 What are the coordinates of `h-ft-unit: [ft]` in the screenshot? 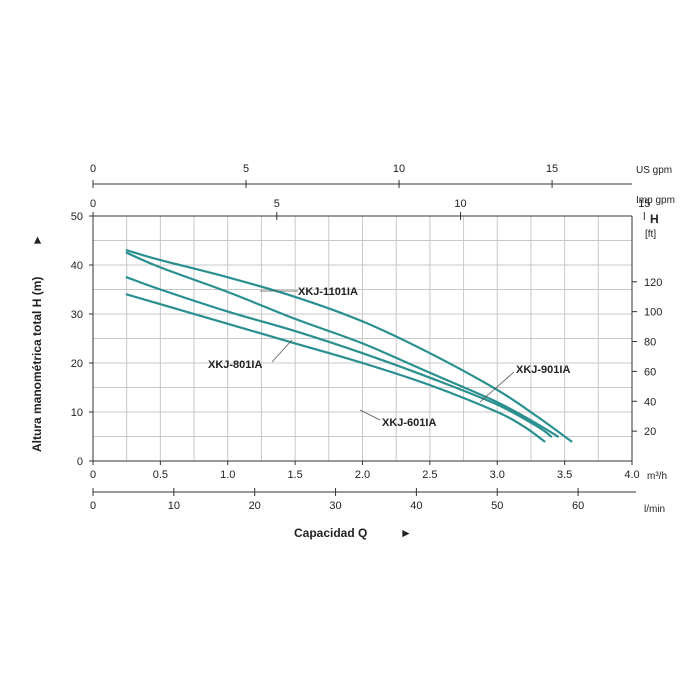 It's located at (650, 234).